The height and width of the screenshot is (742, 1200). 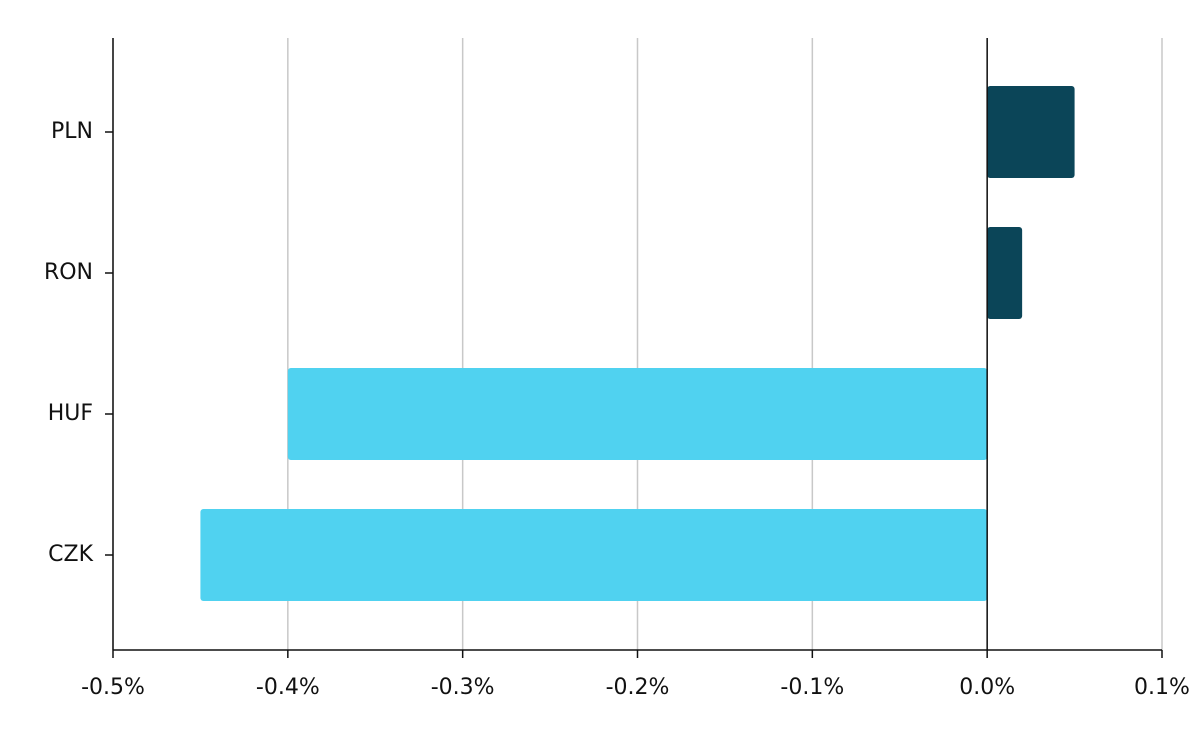 I want to click on x-tick-label: -0.2%, so click(x=638, y=687).